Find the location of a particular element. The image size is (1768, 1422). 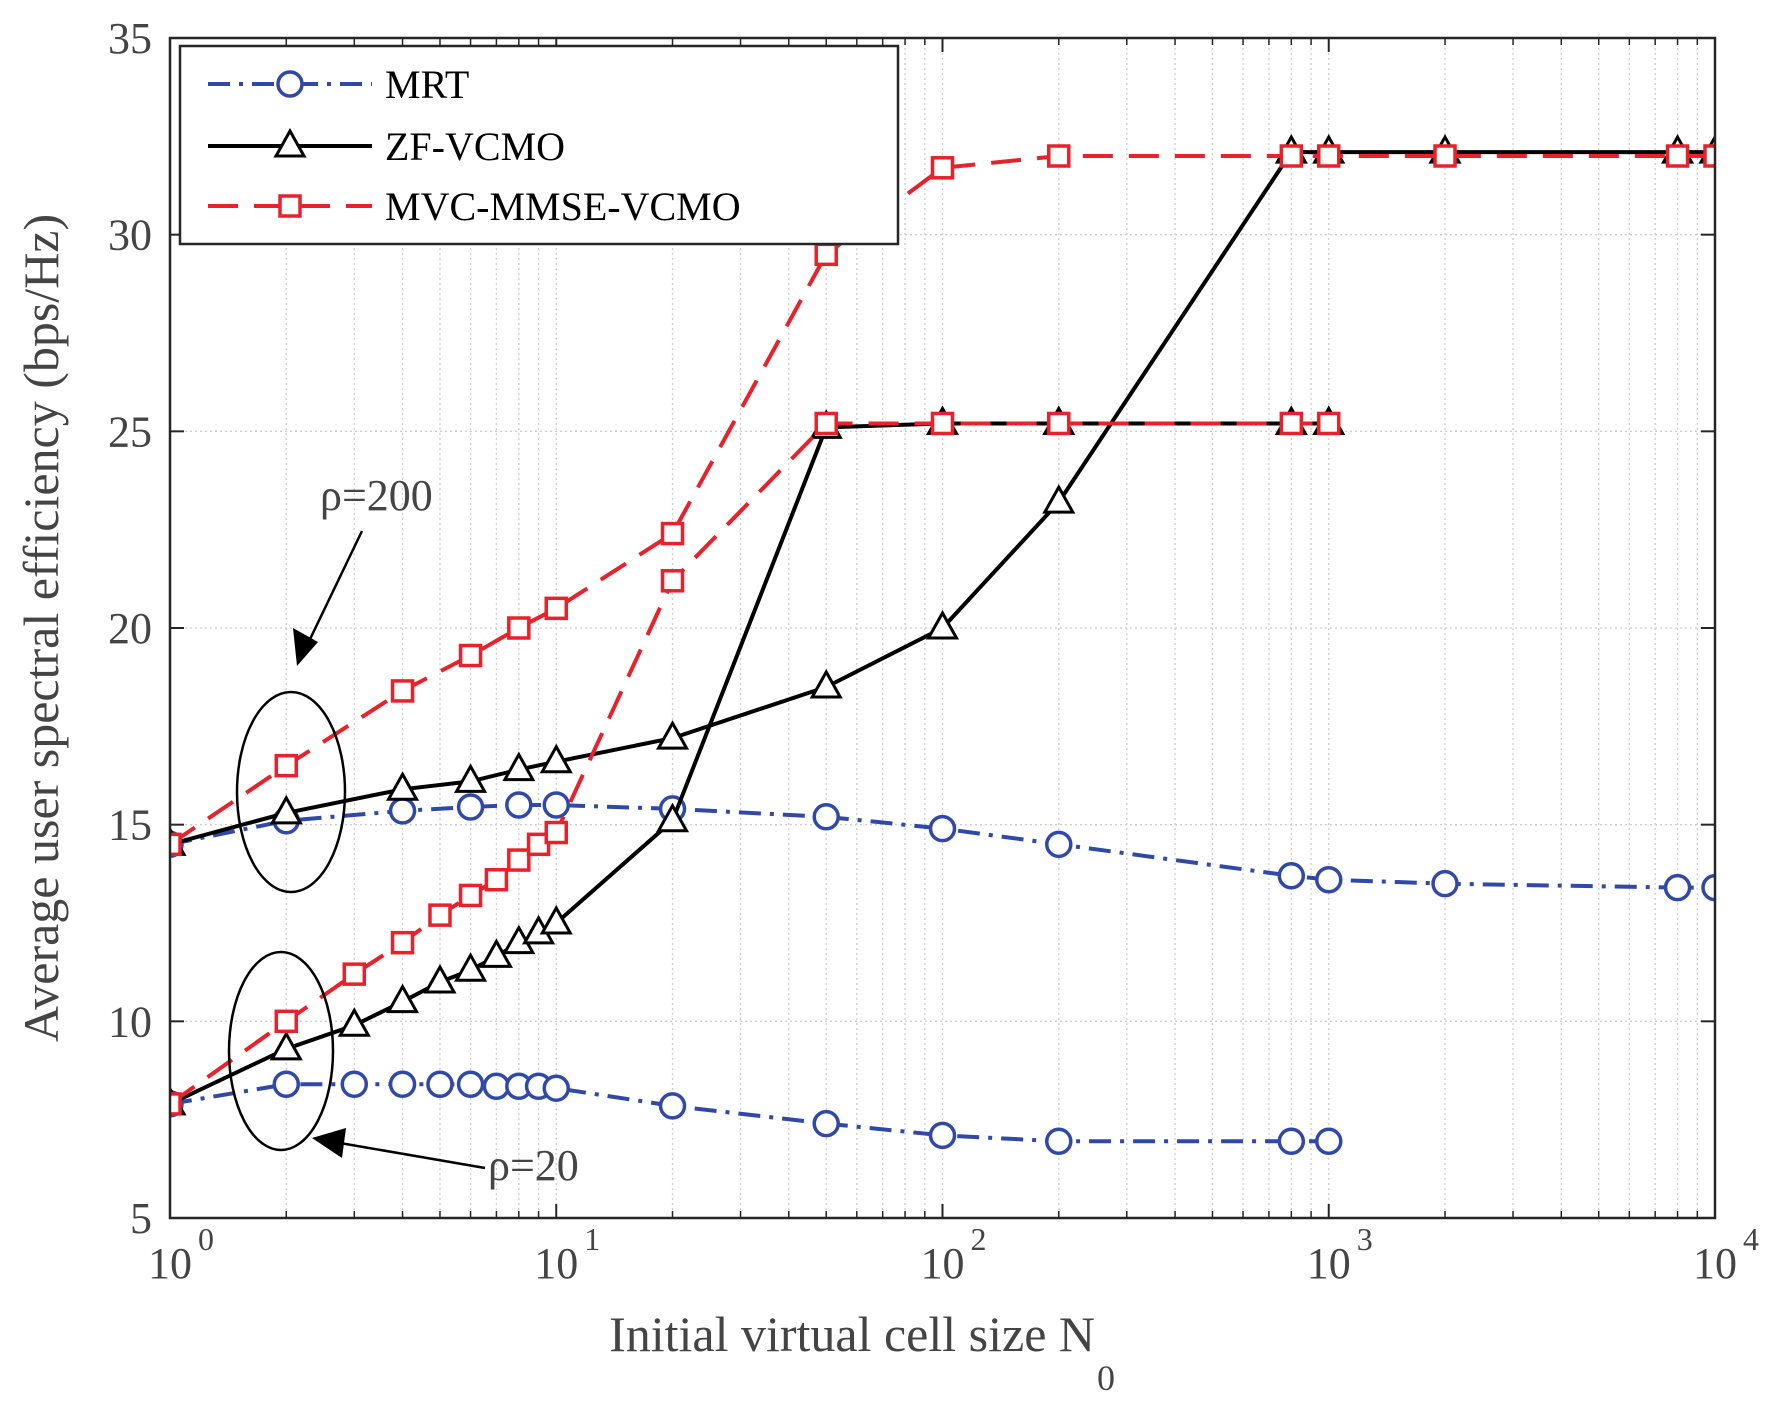

x-axis-label: Initial virtual cell size N is located at coordinates (852, 1334).